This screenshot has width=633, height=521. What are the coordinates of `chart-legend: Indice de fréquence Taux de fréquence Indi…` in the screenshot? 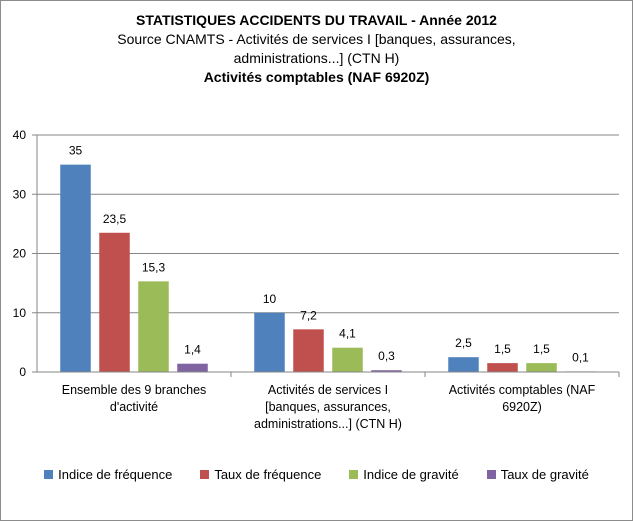 It's located at (316, 474).